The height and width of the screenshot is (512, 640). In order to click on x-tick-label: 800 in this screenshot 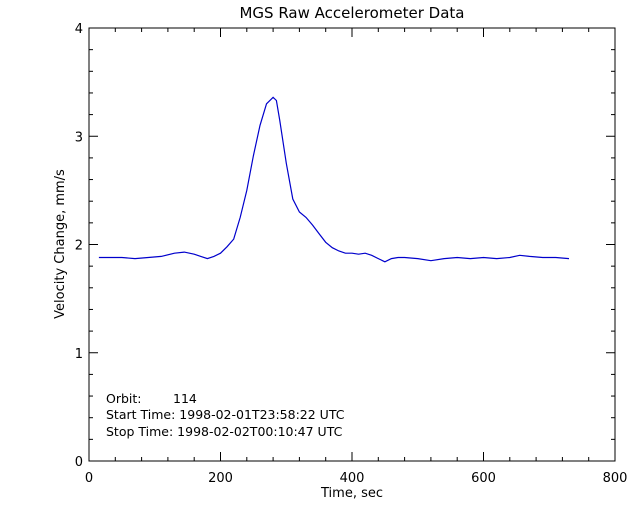, I will do `click(615, 478)`.